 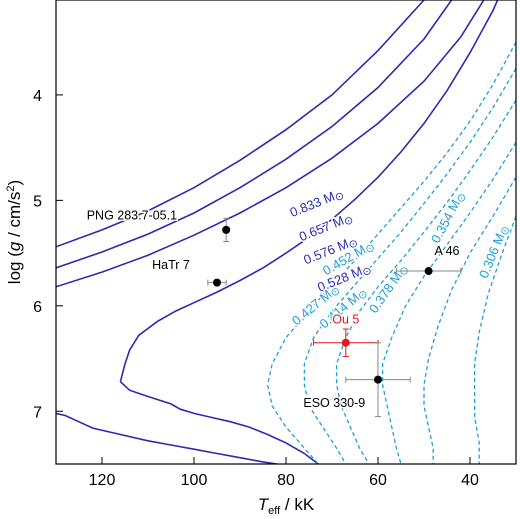 I want to click on x-tick-label: 40, so click(x=470, y=480).